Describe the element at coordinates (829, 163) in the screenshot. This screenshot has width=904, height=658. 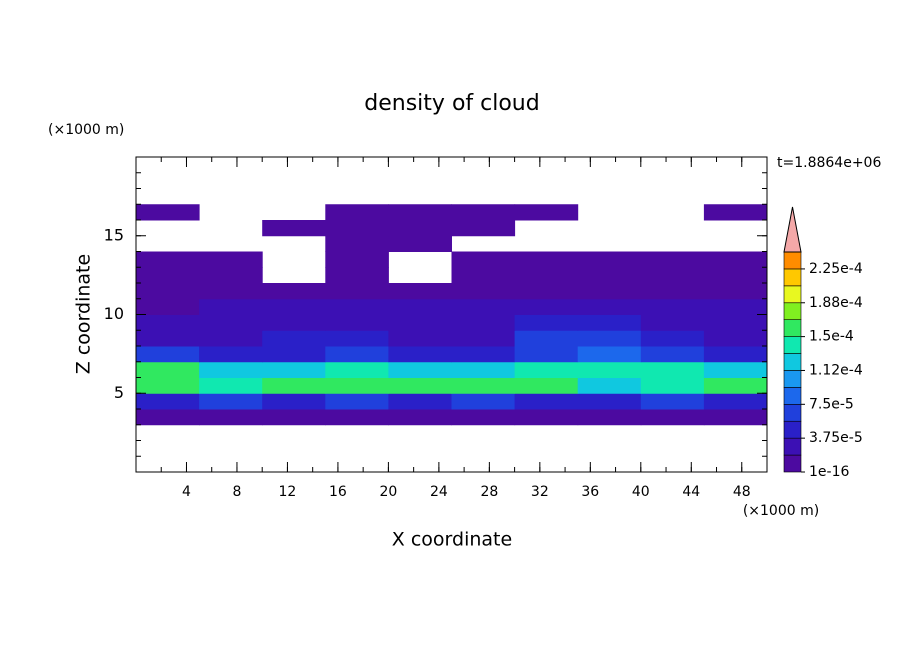
I see `time-label: t=1.8864e+06` at that location.